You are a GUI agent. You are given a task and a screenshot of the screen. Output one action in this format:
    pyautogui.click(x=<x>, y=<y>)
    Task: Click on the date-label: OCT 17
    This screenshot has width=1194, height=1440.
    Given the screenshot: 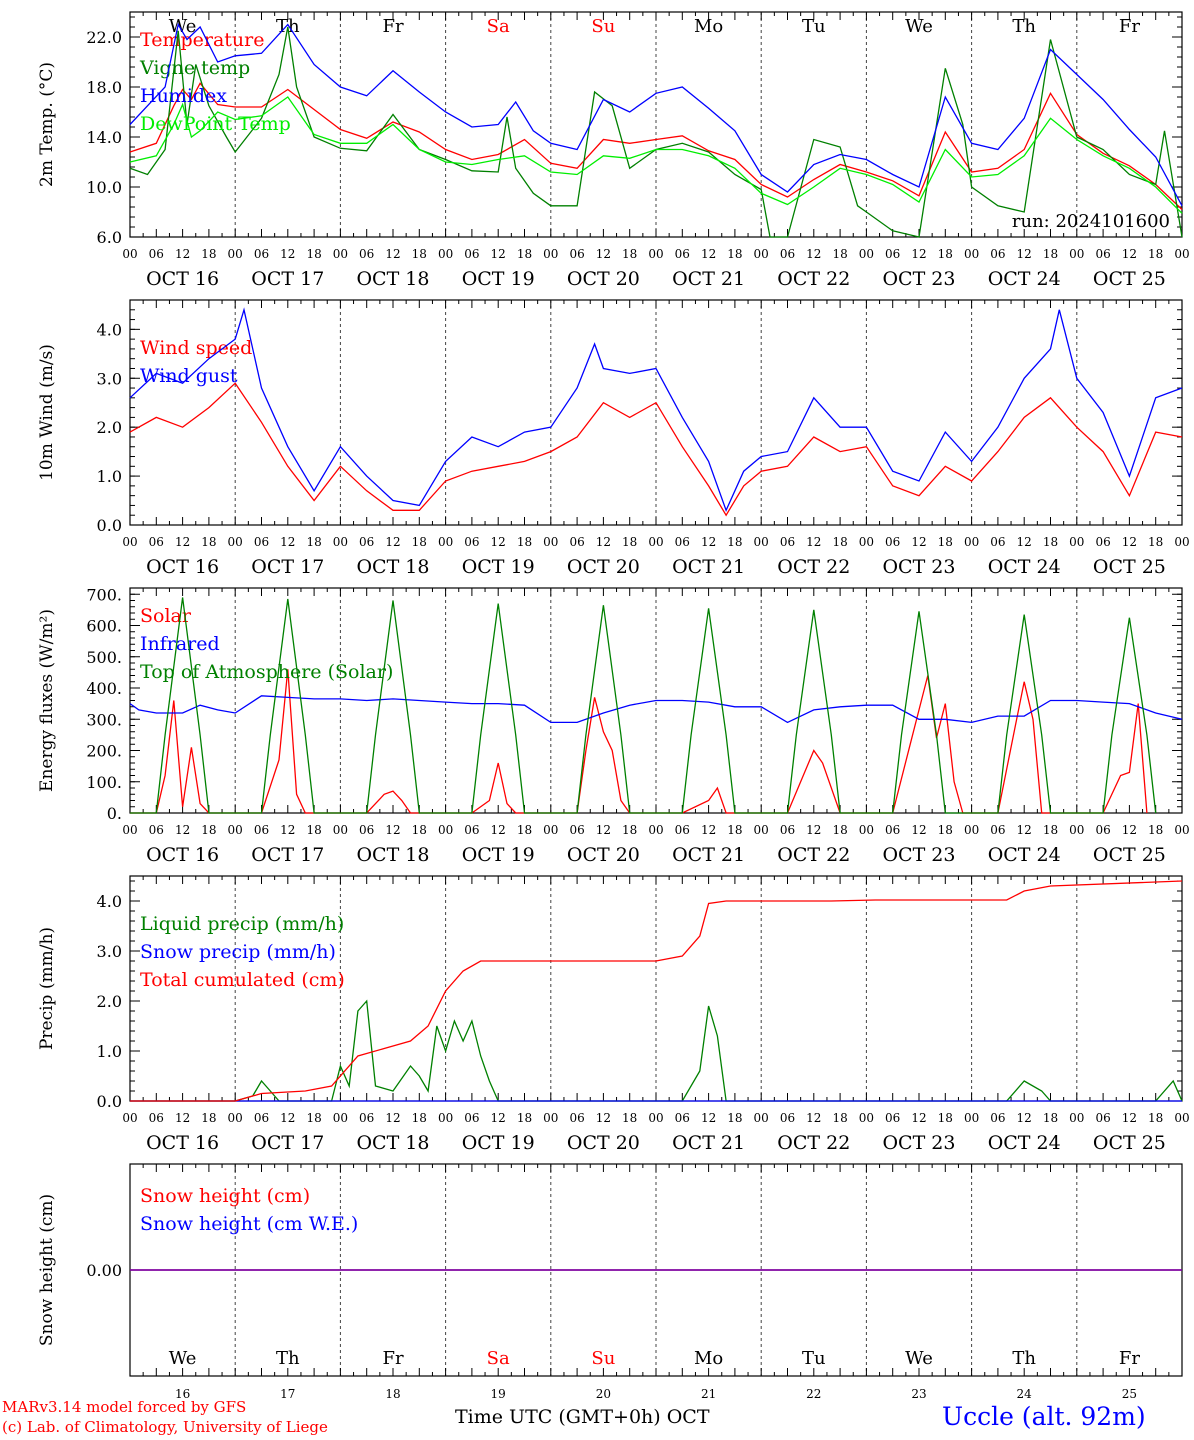 What is the action you would take?
    pyautogui.click(x=287, y=855)
    